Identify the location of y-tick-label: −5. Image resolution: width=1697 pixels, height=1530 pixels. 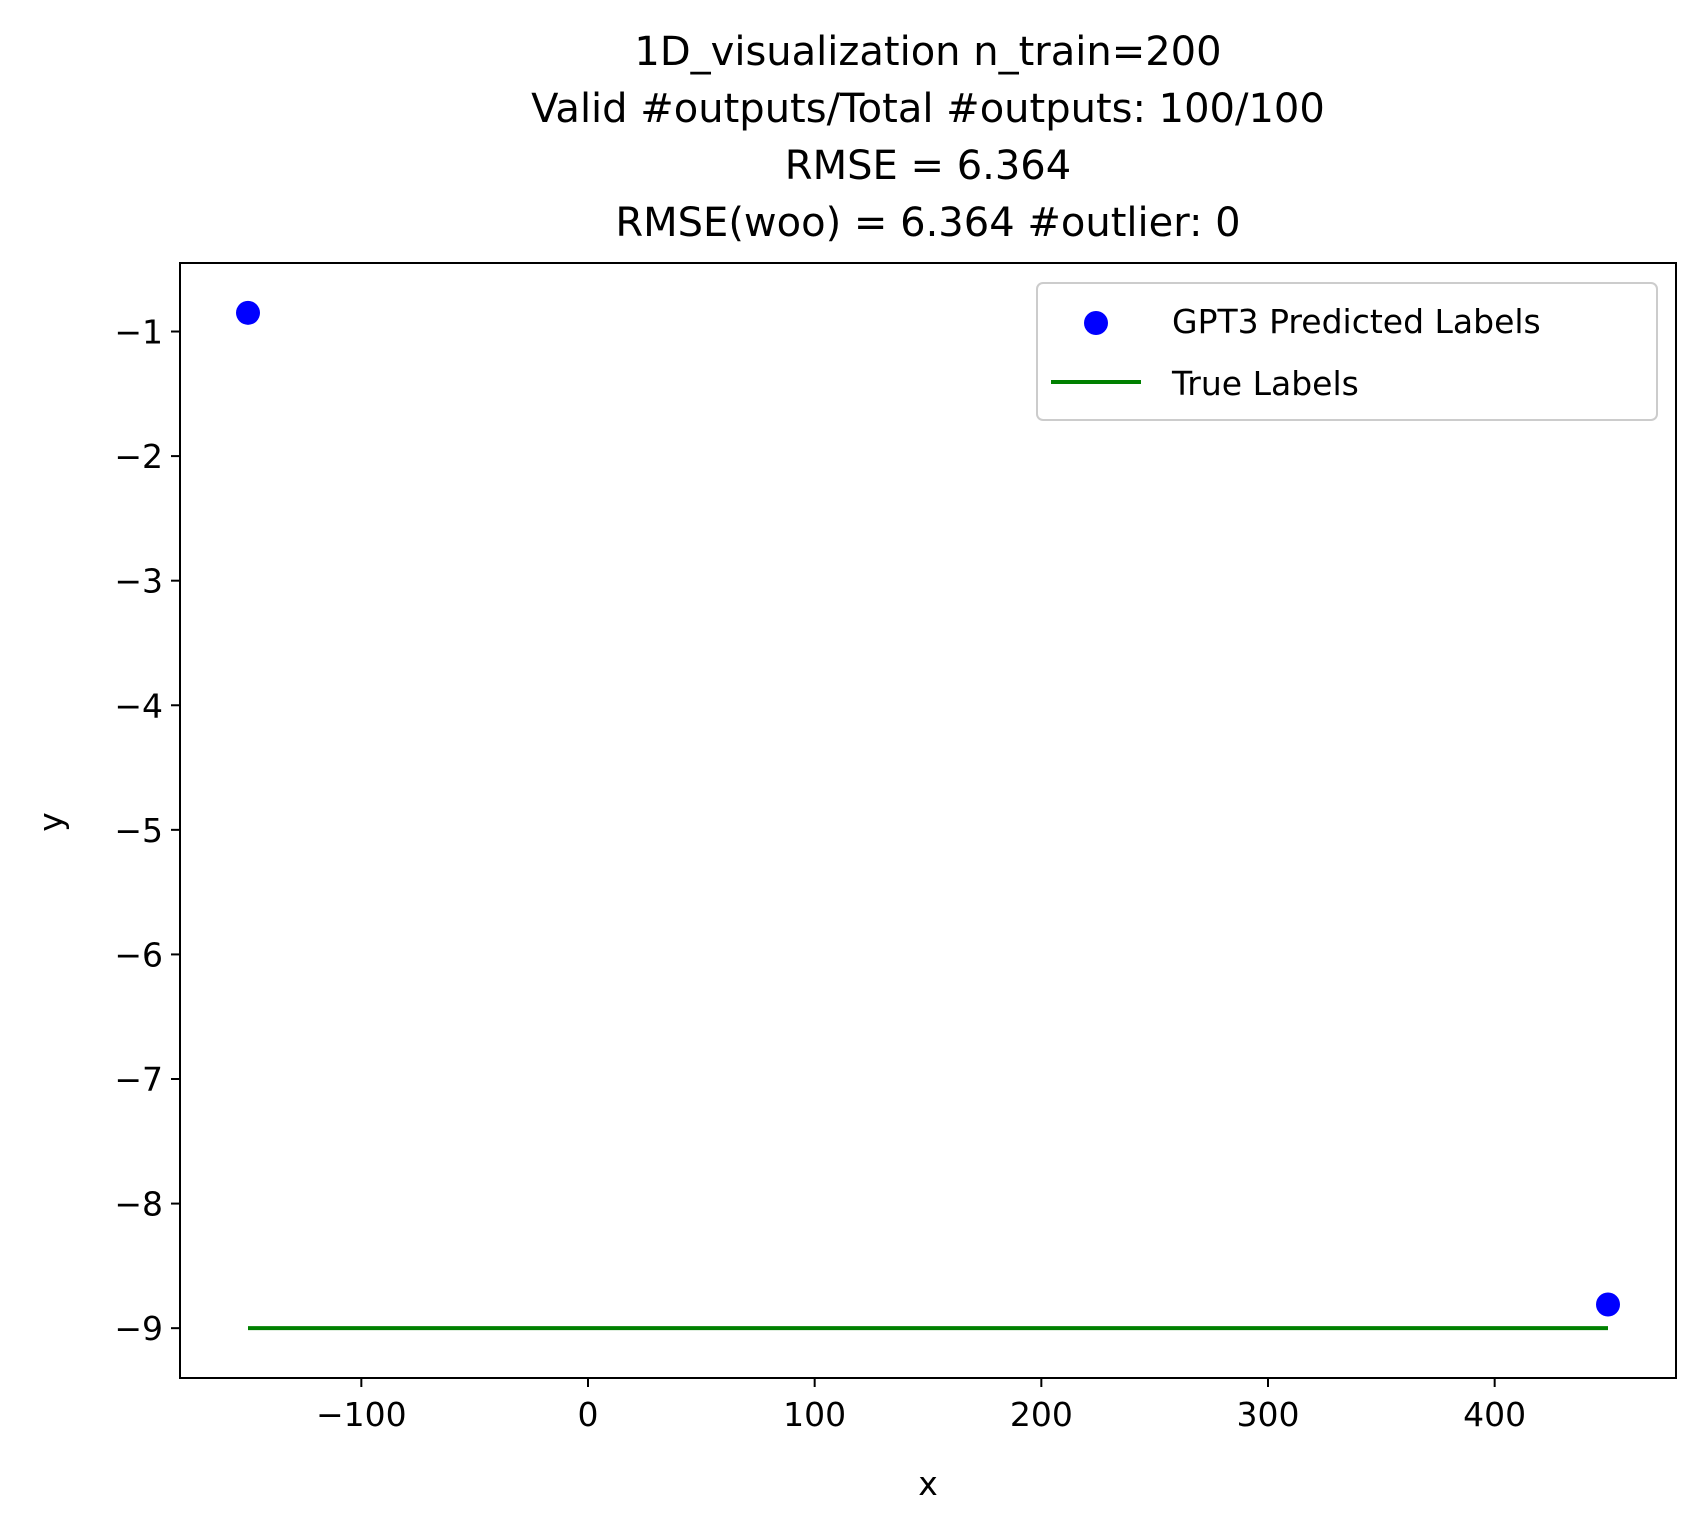
(138, 830).